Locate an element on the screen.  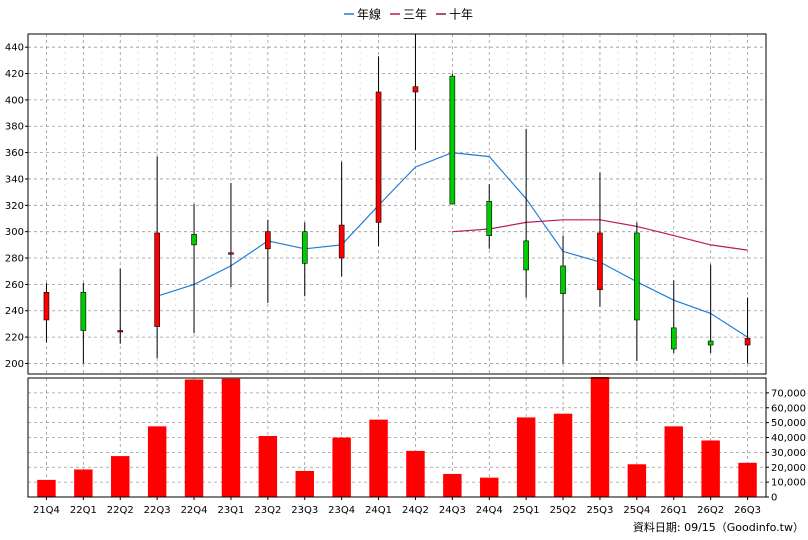
category-tick-label: 25Q4 is located at coordinates (636, 510).